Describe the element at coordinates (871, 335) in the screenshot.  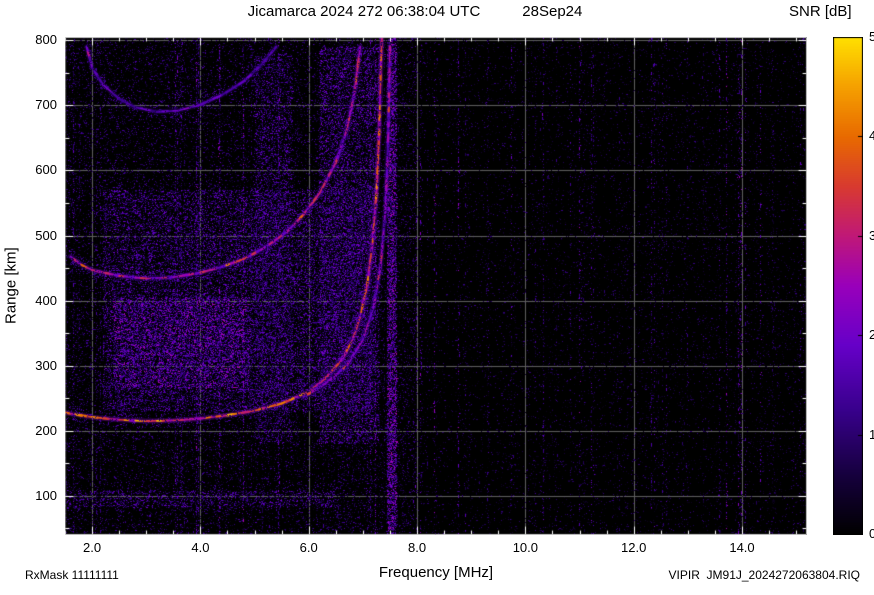
I see `colorbar-tick-label: 20` at that location.